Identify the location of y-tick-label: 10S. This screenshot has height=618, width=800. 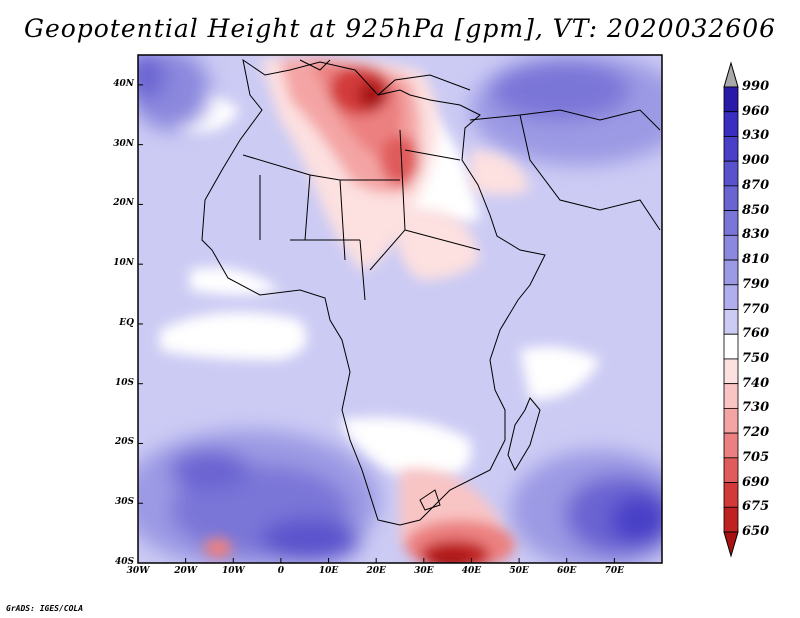
(124, 382).